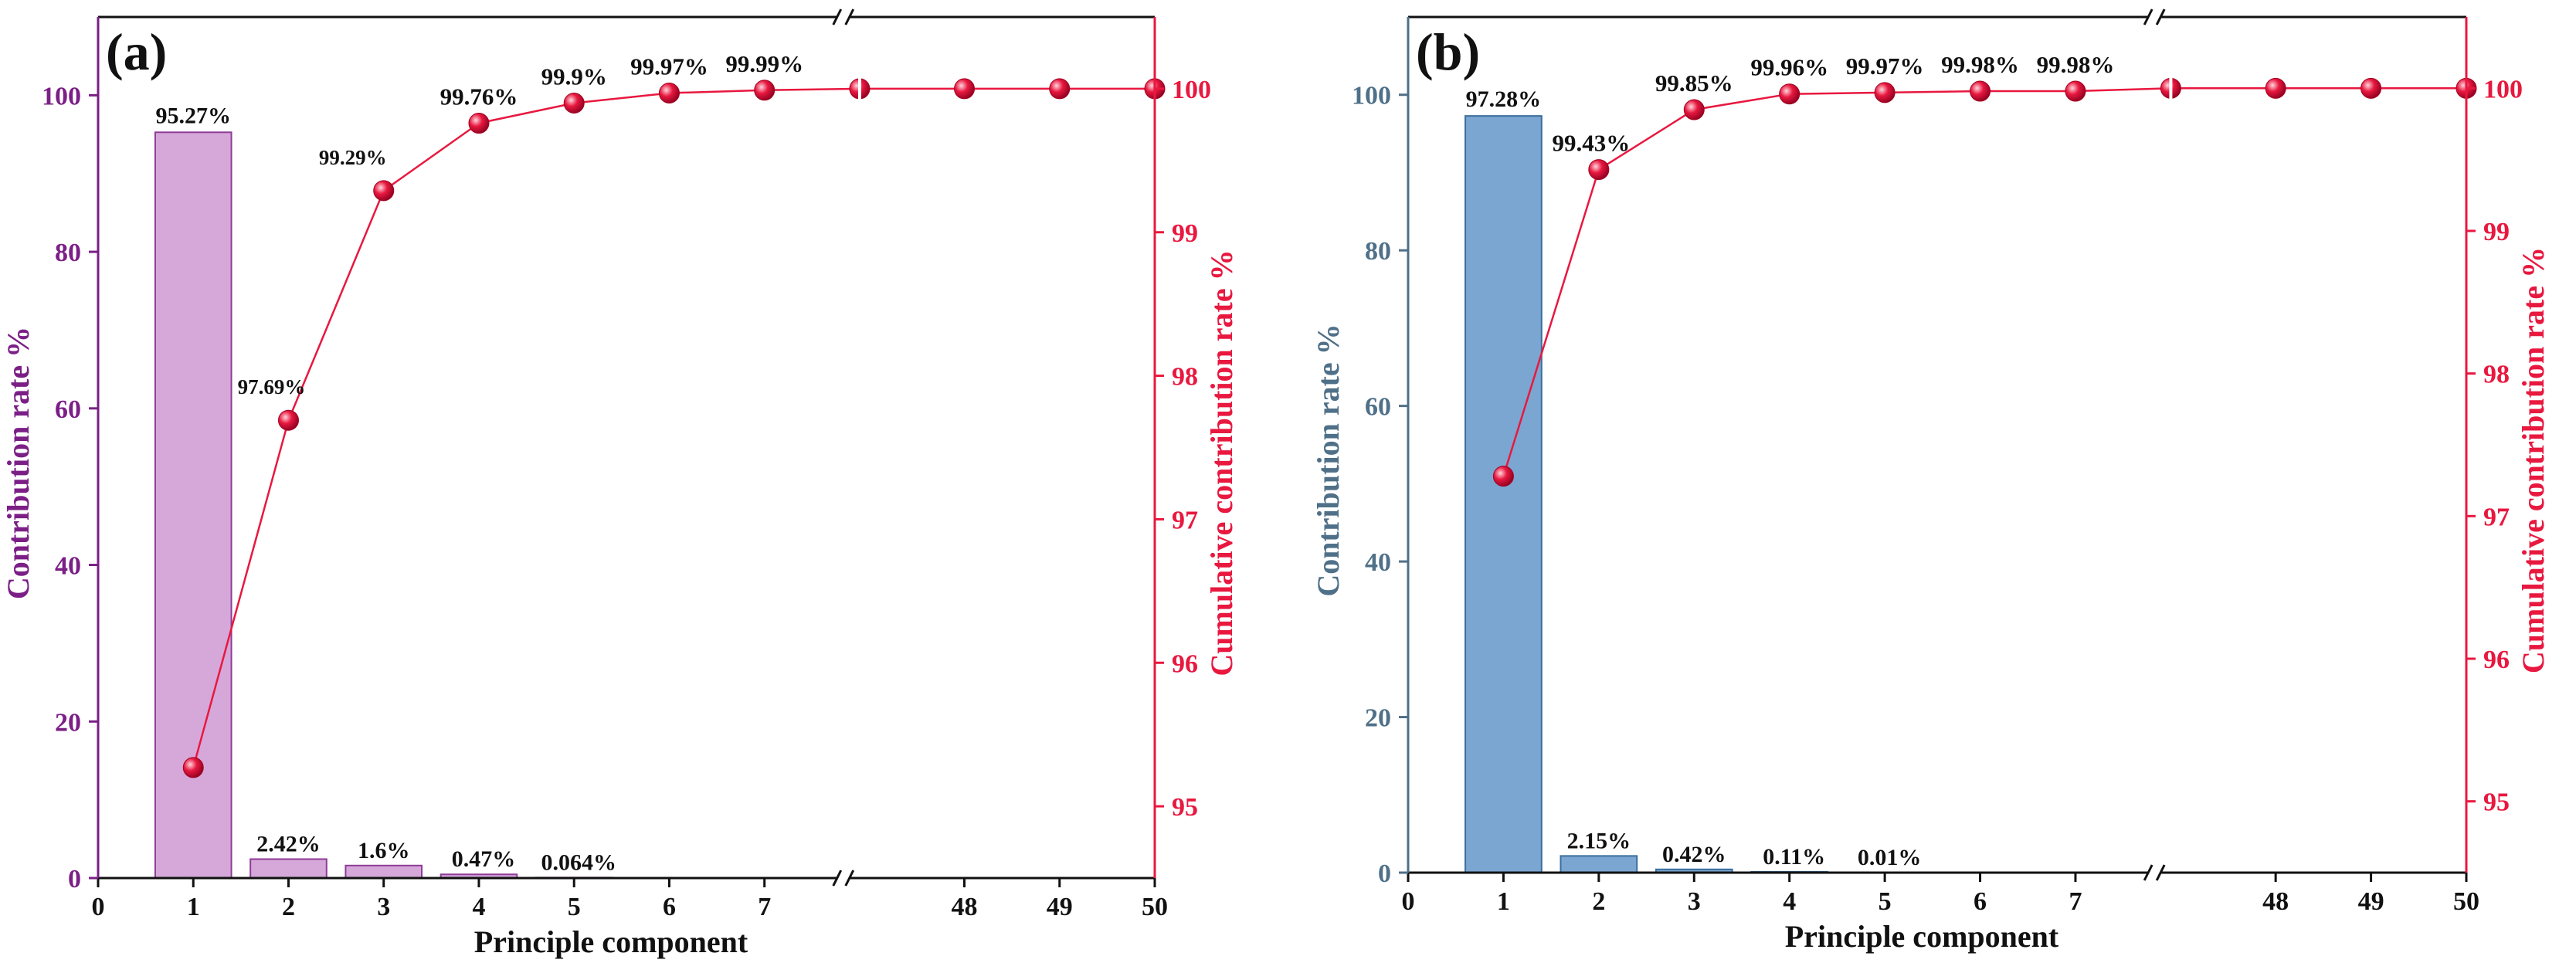 This screenshot has width=2576, height=963. What do you see at coordinates (1922, 936) in the screenshot?
I see `x-axis-title: Principle component` at bounding box center [1922, 936].